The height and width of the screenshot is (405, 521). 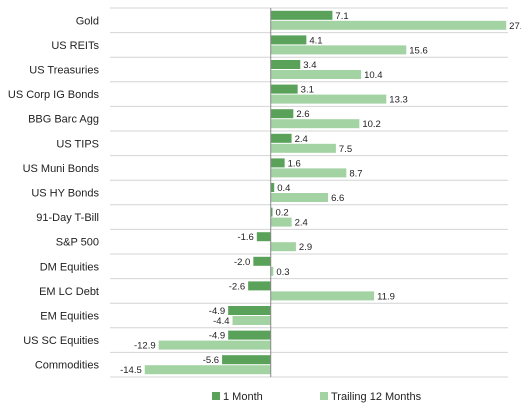 What do you see at coordinates (288, 40) in the screenshot?
I see `bar-1-month-us-reits` at bounding box center [288, 40].